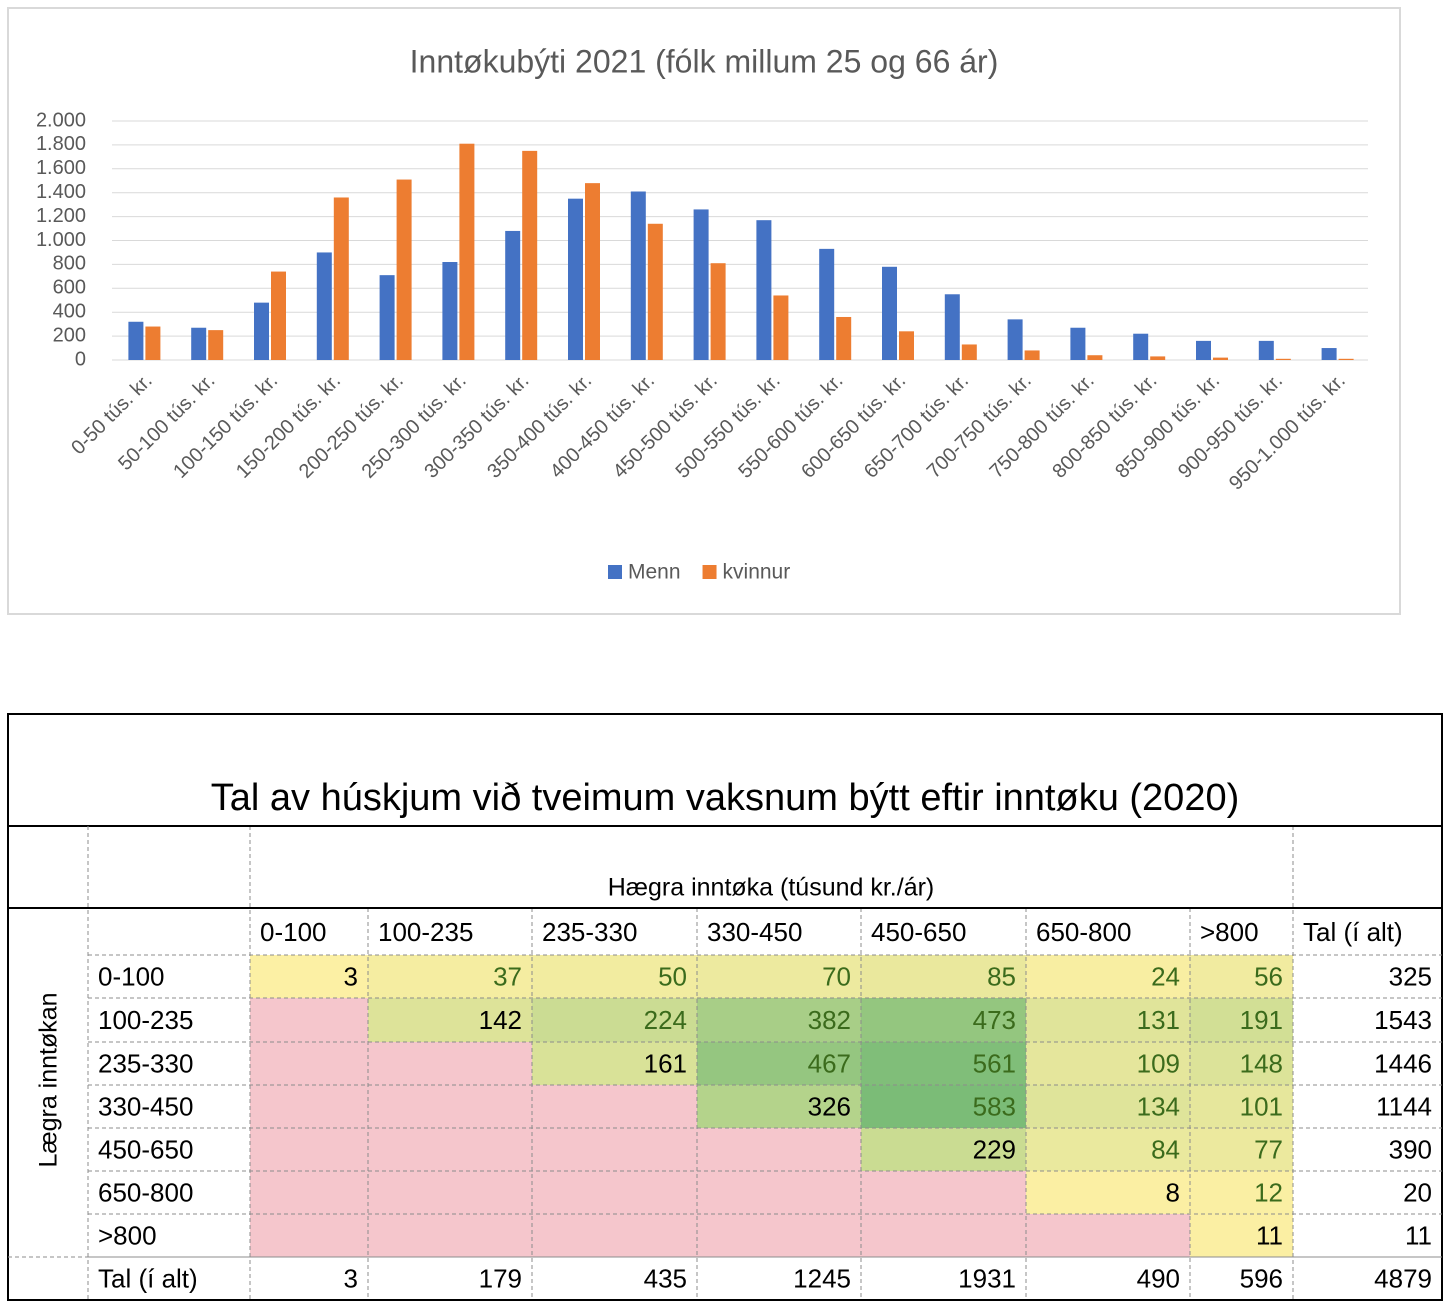  Describe the element at coordinates (49, 1079) in the screenshot. I see `row-header: Lægra inntøkan` at that location.